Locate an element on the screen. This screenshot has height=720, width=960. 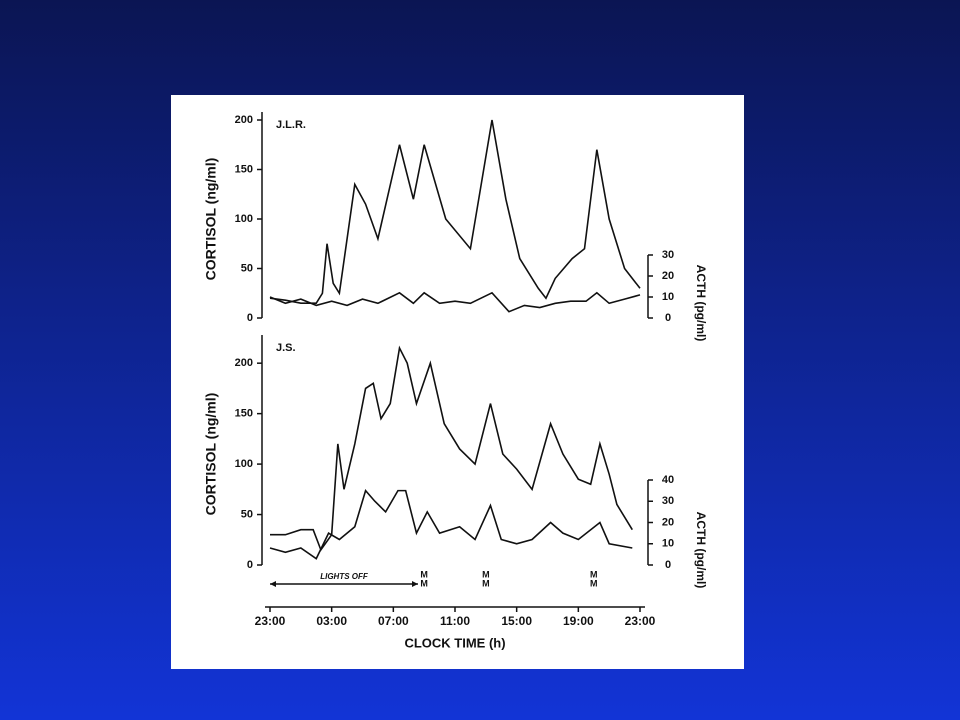
x-axis-label: CLOCK TIME (h) is located at coordinates (454, 642).